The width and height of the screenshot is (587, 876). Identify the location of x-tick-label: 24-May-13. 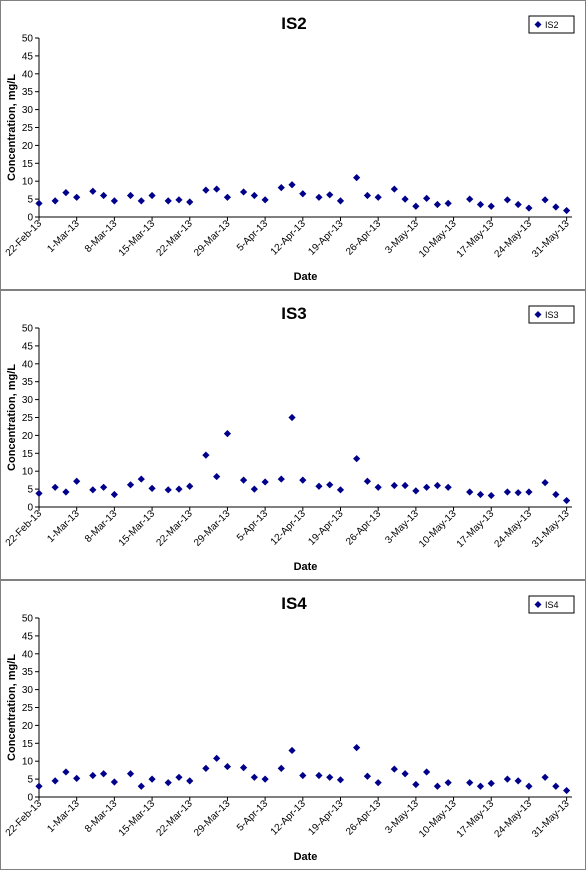
(513, 239).